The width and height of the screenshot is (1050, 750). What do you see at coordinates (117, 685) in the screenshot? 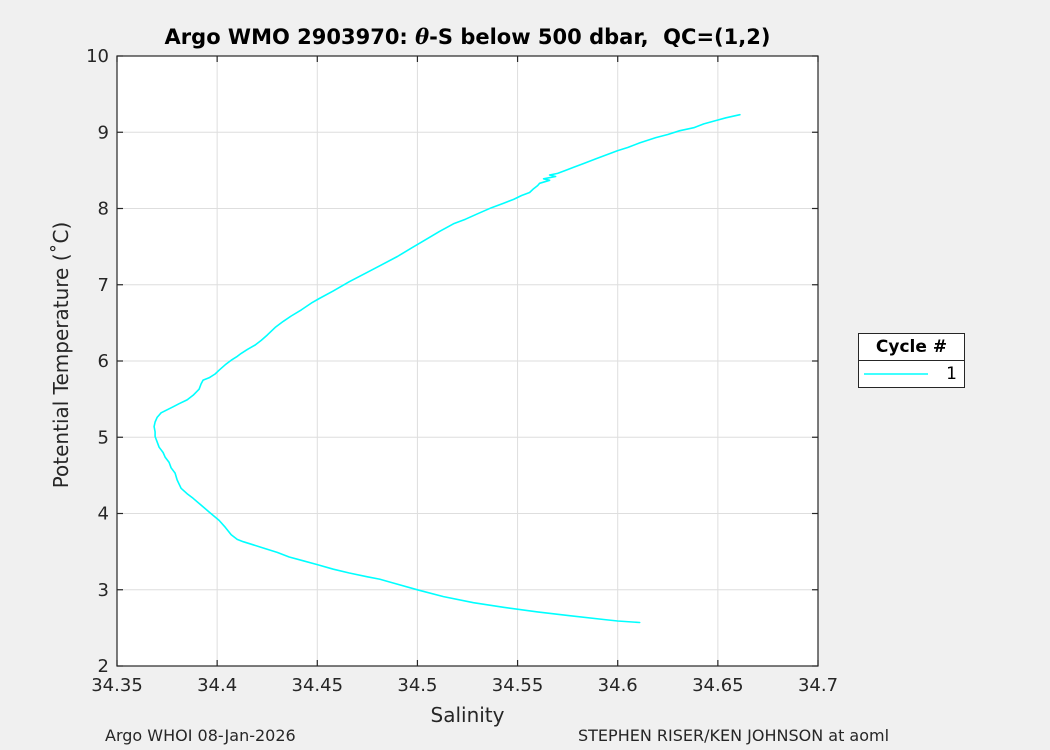
I see `x-tick-label: 34.35` at bounding box center [117, 685].